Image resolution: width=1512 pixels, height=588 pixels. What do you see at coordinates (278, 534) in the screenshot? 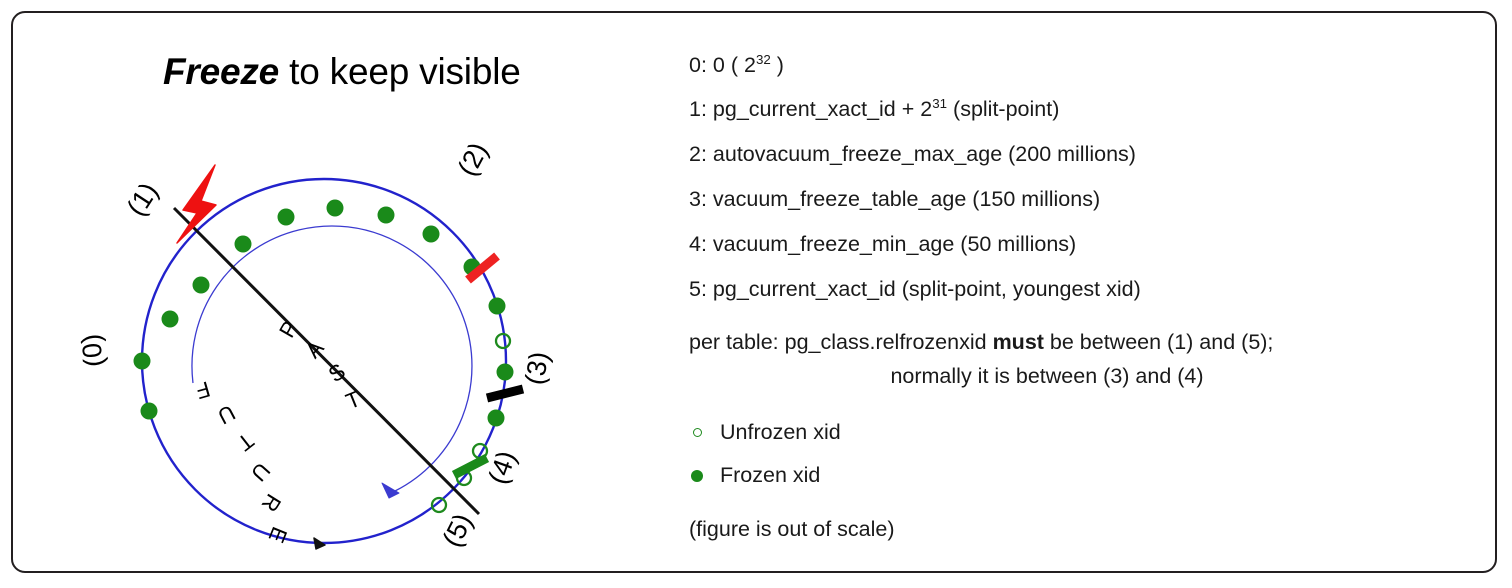
I see `future-letter: E` at bounding box center [278, 534].